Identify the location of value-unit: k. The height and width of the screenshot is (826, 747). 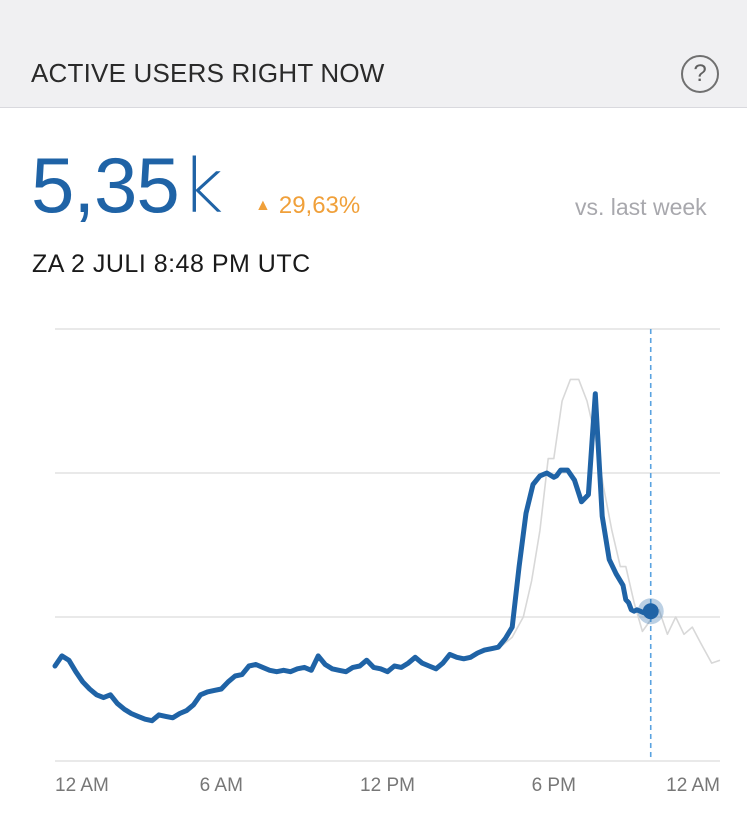
(202, 187).